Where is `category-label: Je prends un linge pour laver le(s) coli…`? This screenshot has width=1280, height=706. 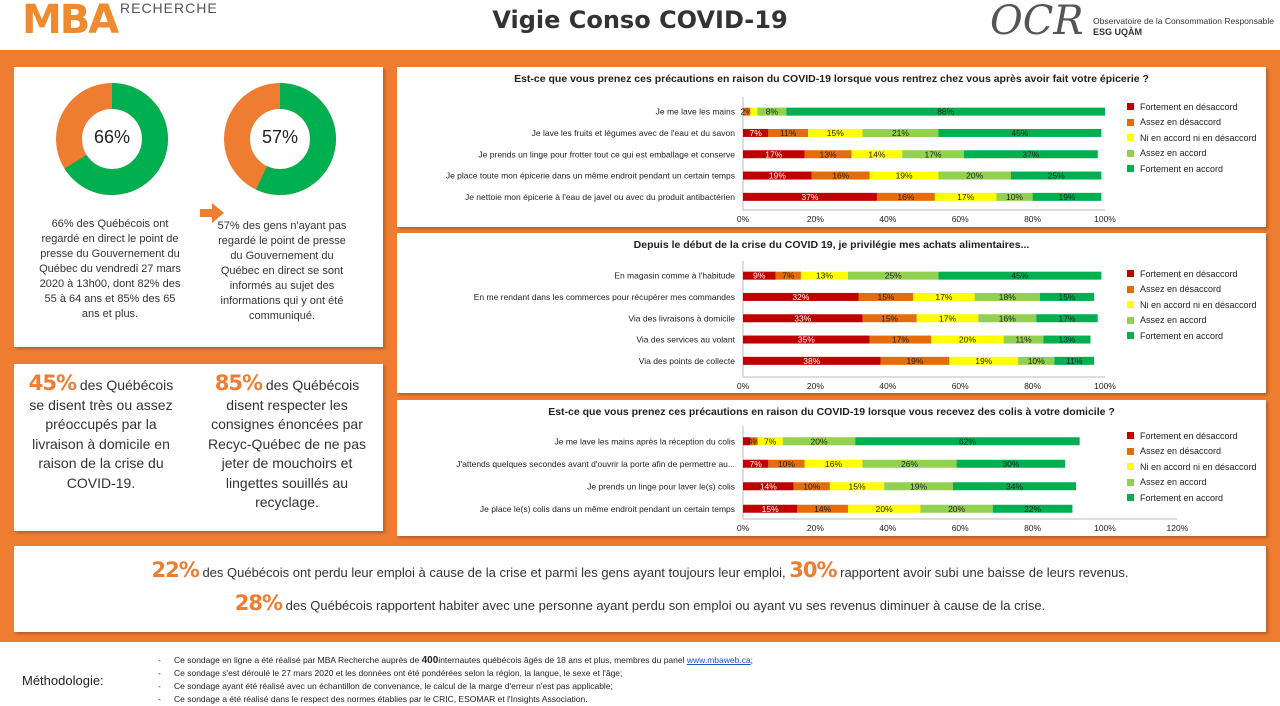 category-label: Je prends un linge pour laver le(s) coli… is located at coordinates (661, 486).